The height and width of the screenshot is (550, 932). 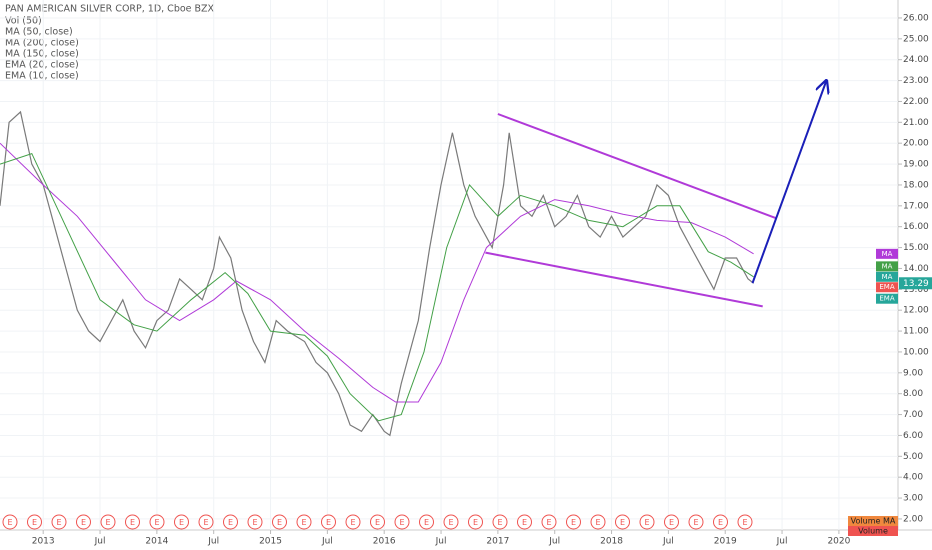 What do you see at coordinates (916, 18) in the screenshot?
I see `y-tick-label: 26.00` at bounding box center [916, 18].